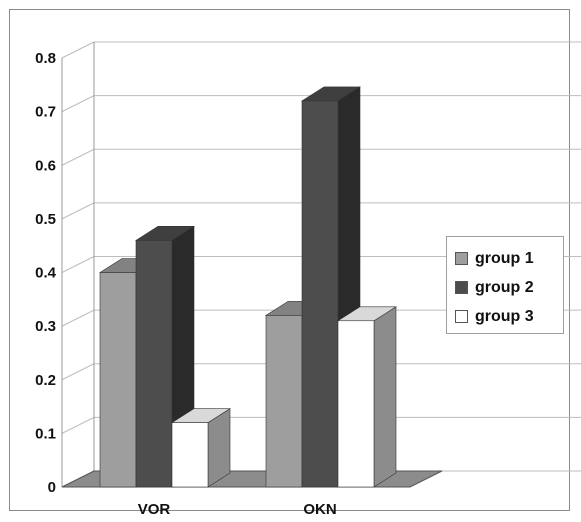 This screenshot has width=581, height=522. Describe the element at coordinates (319, 509) in the screenshot. I see `x-category-label: OKN` at that location.